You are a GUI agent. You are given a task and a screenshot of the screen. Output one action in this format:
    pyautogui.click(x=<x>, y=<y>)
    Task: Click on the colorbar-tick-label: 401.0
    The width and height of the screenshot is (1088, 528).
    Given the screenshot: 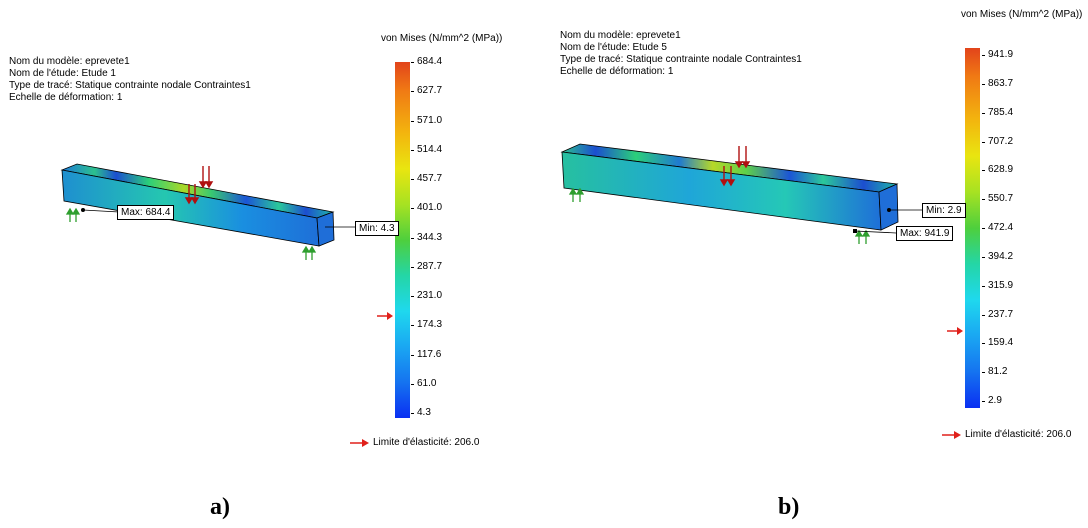 What is the action you would take?
    pyautogui.click(x=426, y=208)
    